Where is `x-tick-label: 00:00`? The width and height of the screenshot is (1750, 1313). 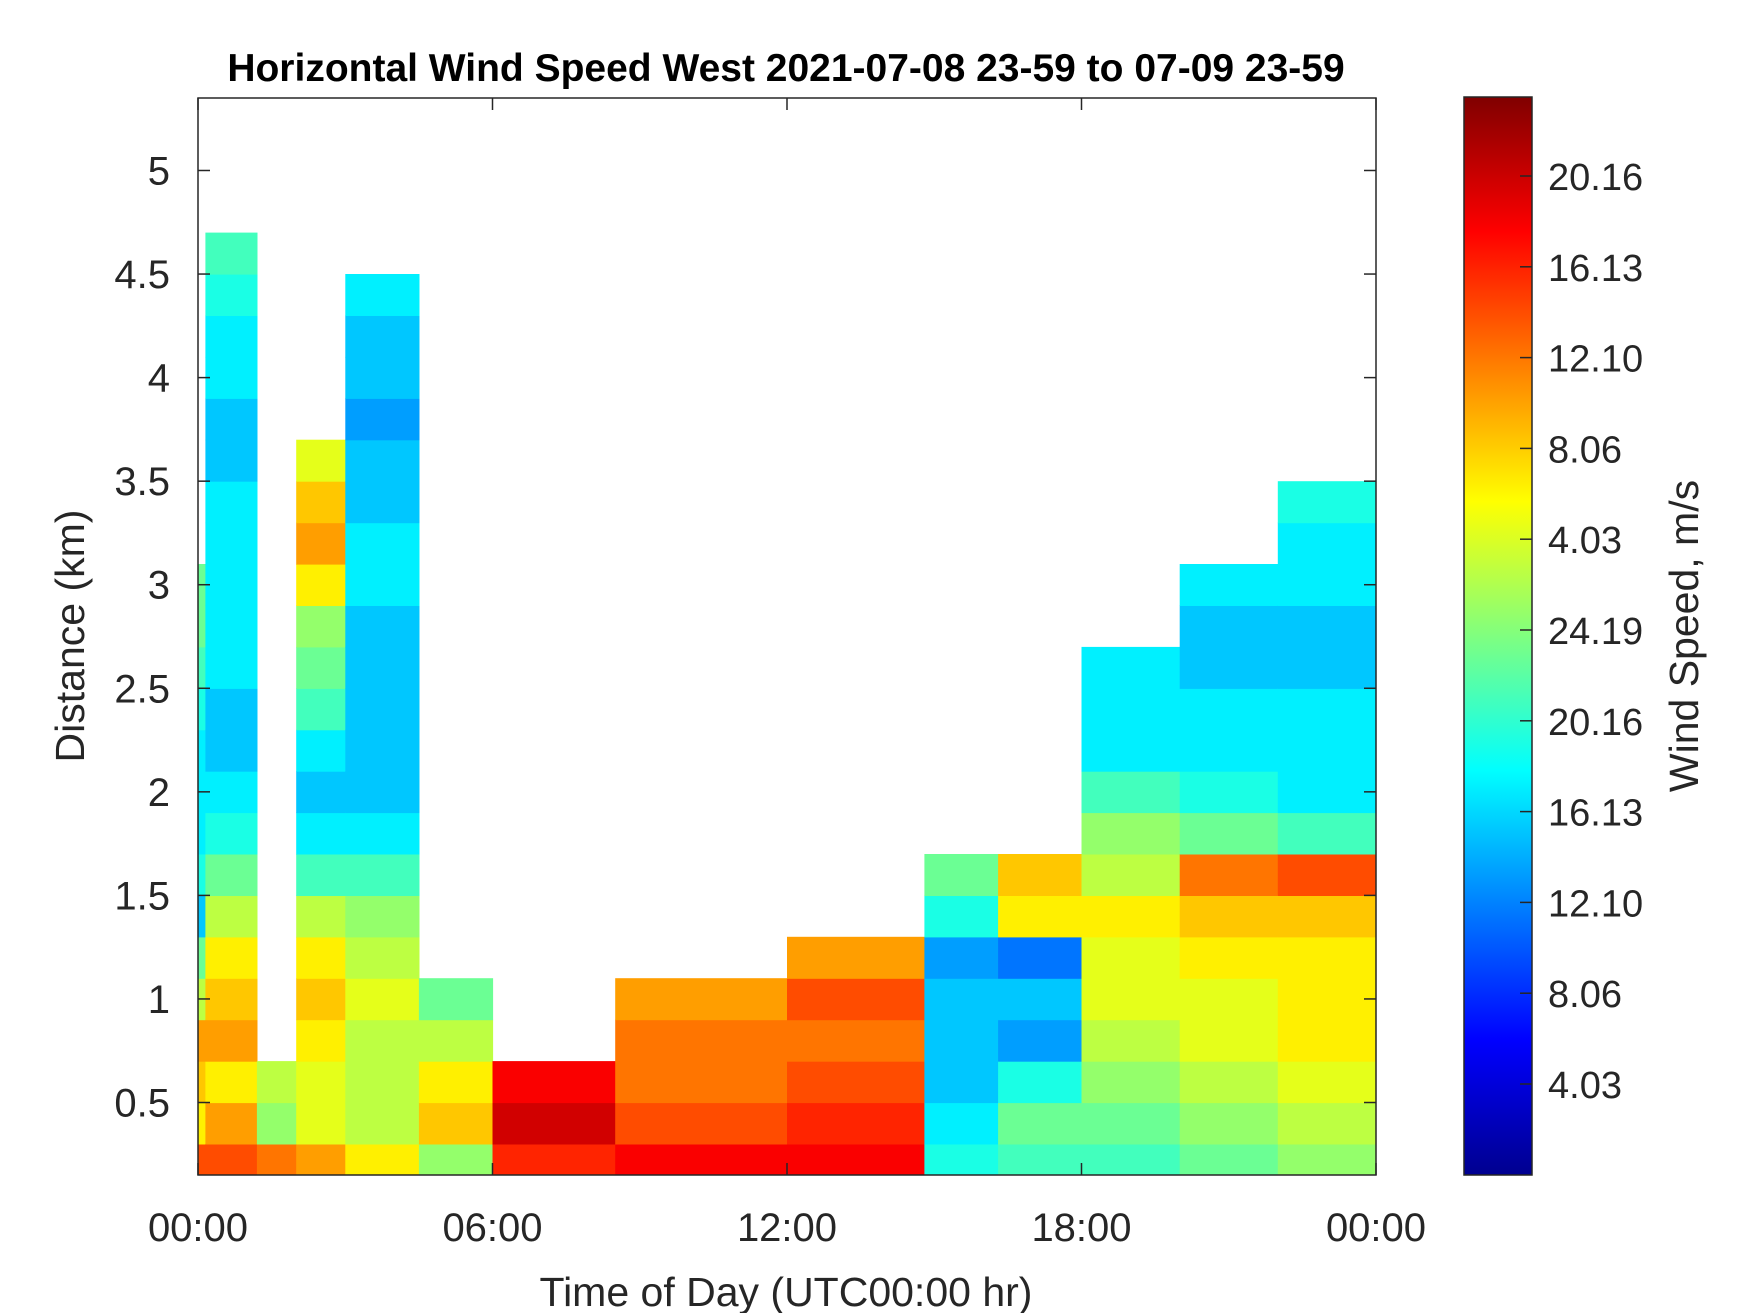
x-tick-label: 00:00 is located at coordinates (1376, 1228).